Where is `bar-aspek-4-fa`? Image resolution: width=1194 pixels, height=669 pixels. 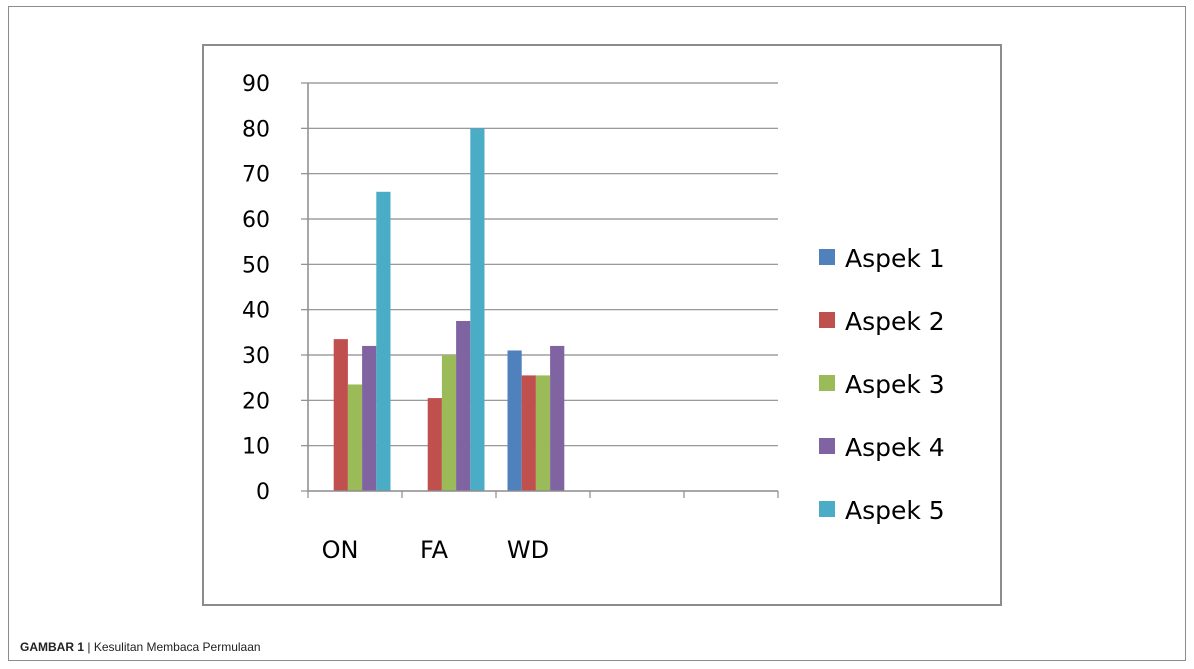
bar-aspek-4-fa is located at coordinates (463, 406).